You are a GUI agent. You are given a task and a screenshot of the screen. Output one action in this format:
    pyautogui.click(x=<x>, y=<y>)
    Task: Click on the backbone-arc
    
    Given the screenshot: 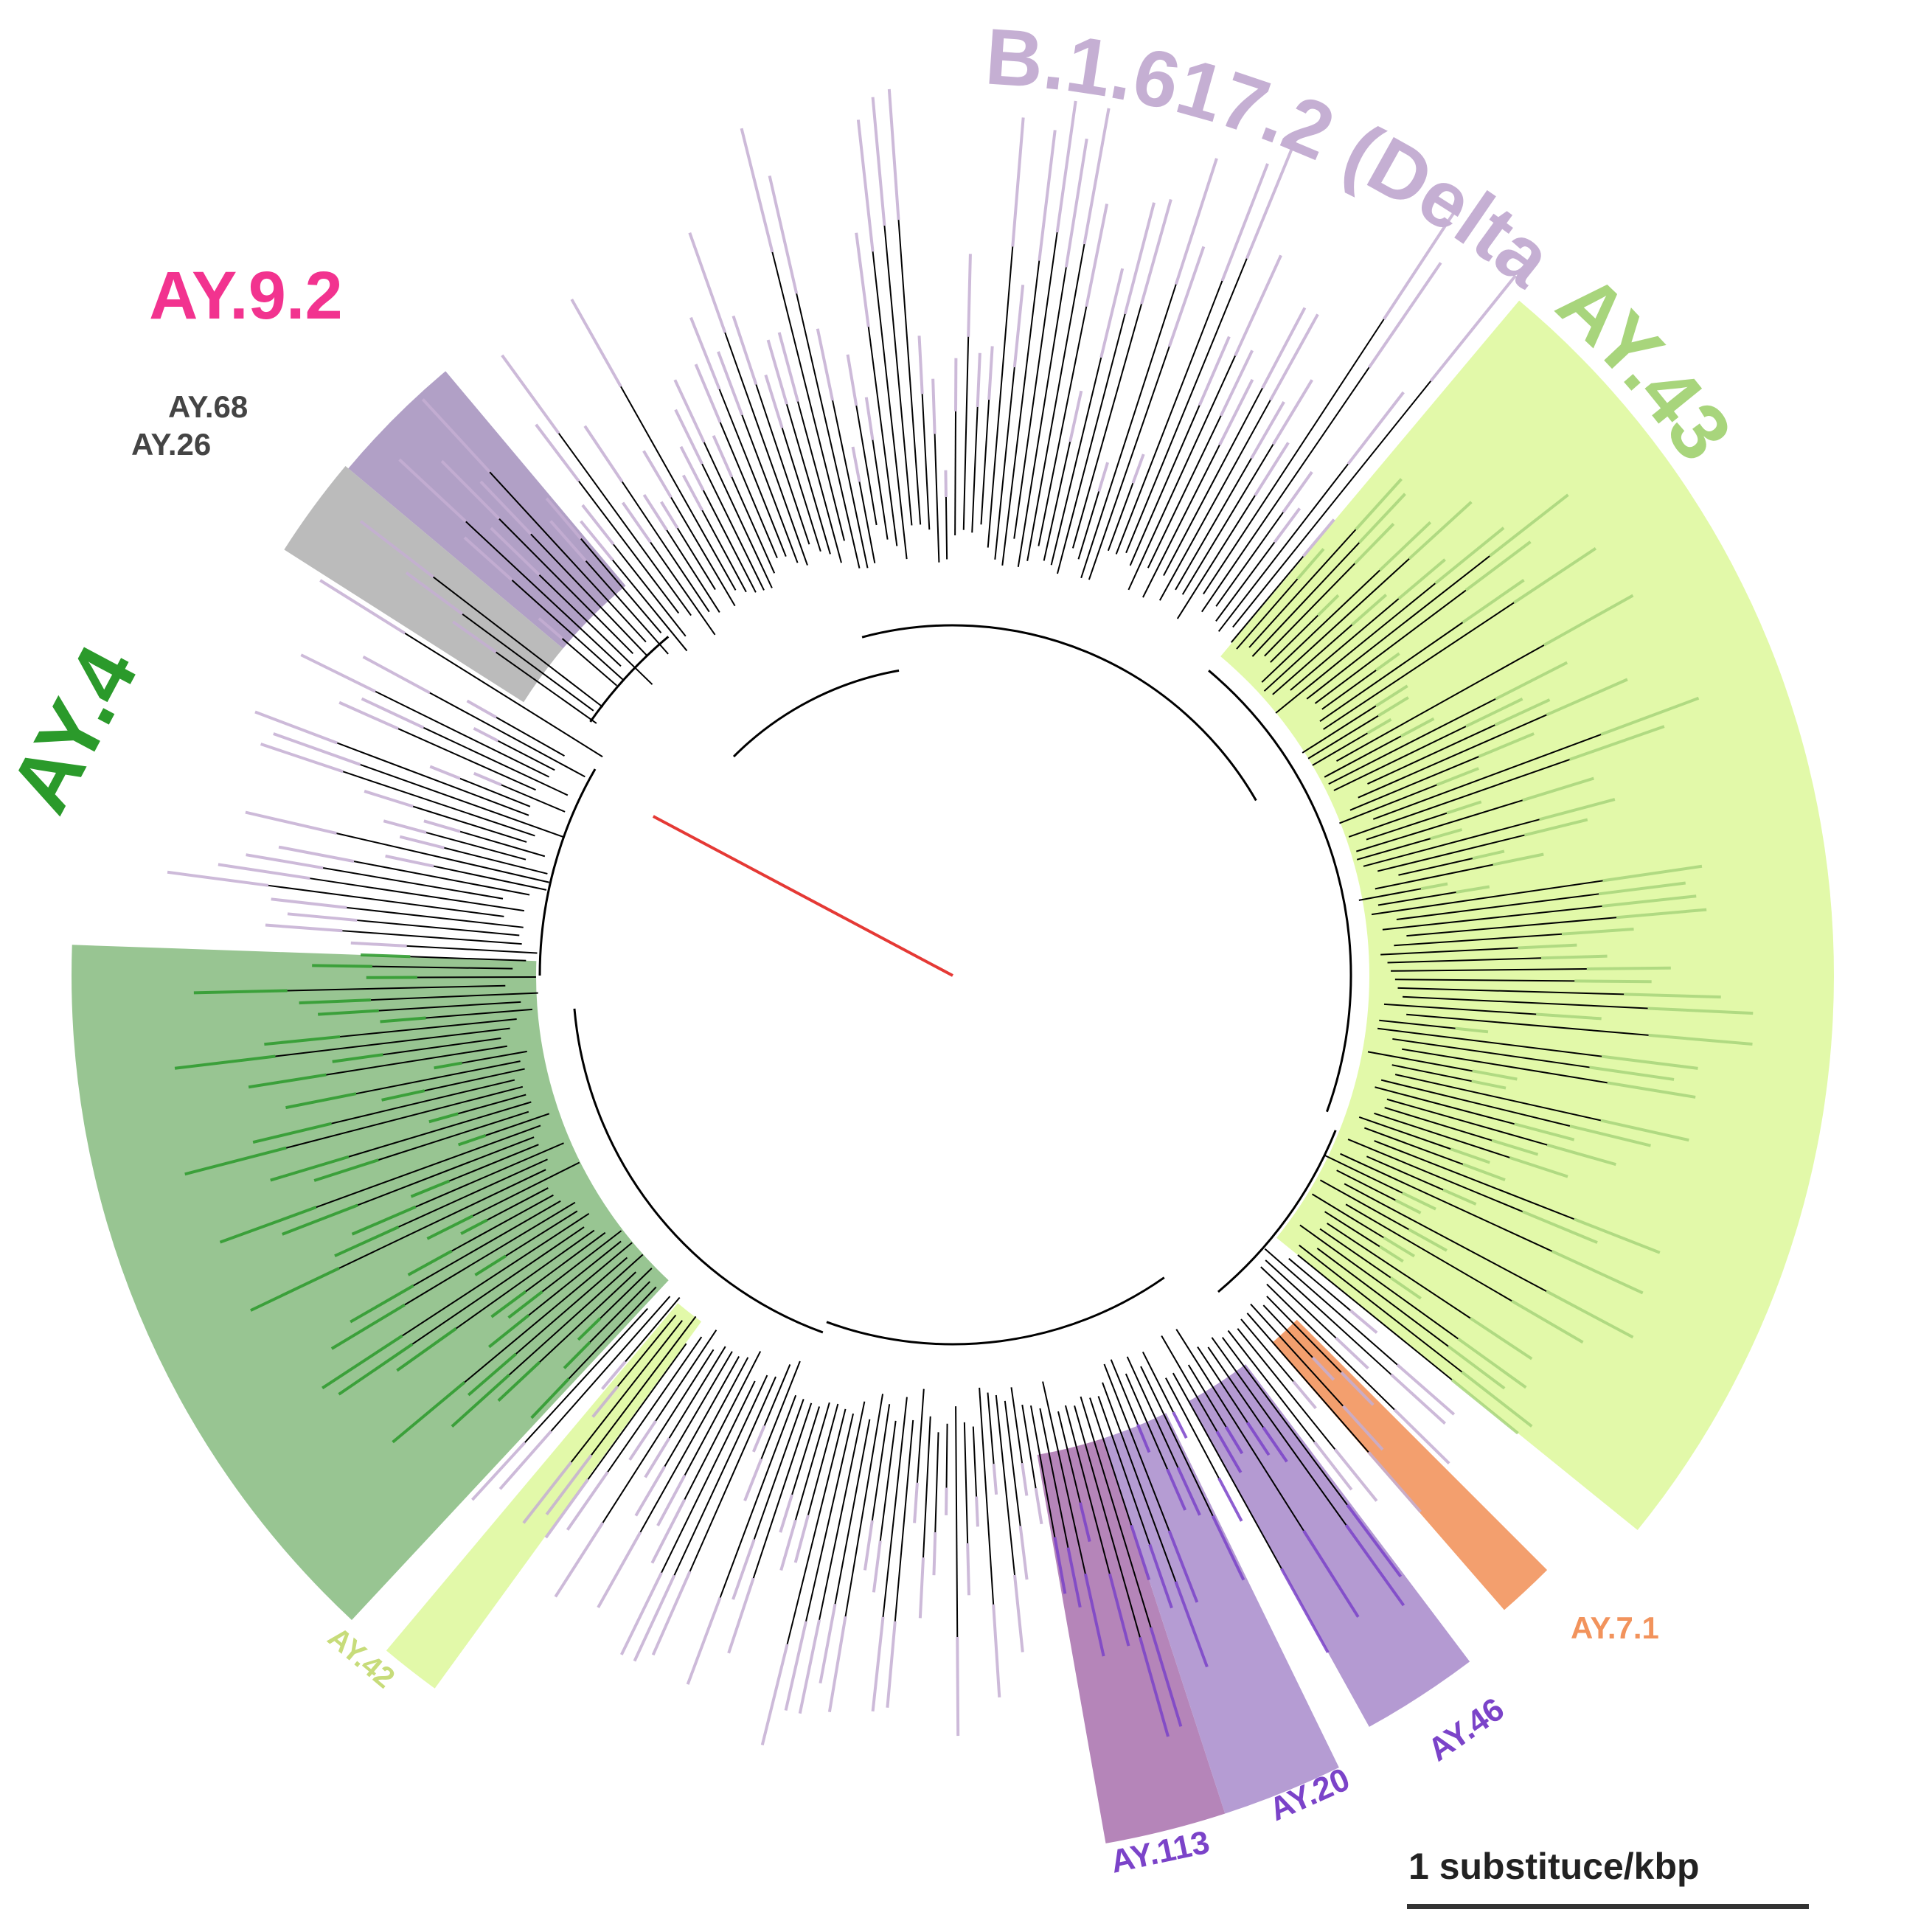 What is the action you would take?
    pyautogui.click(x=816, y=713)
    